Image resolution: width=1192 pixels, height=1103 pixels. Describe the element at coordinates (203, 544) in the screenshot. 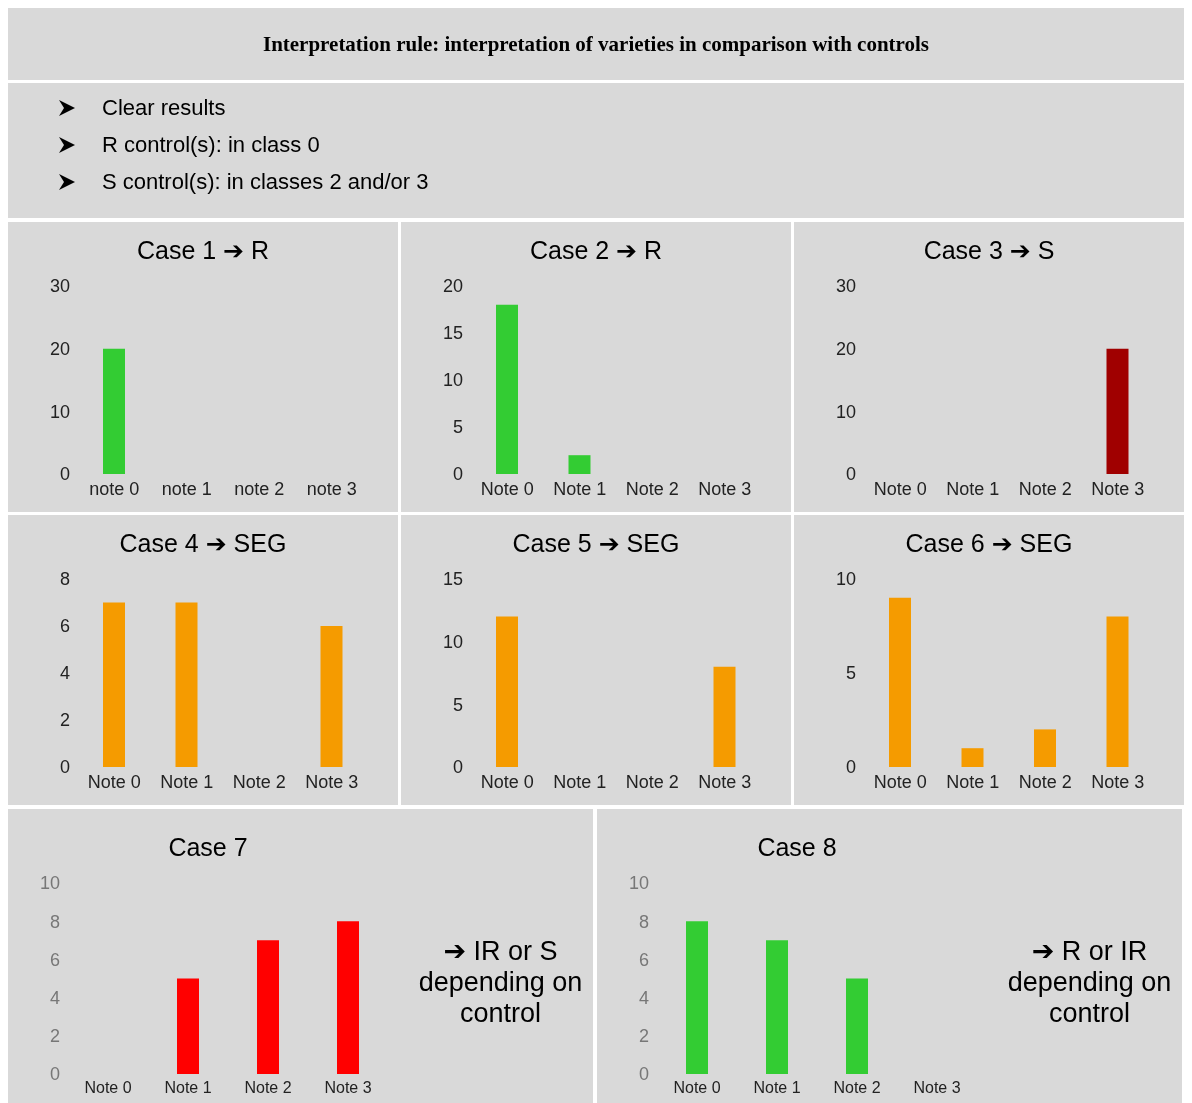

I see `chart-title: Case 4 ➔ SEG` at that location.